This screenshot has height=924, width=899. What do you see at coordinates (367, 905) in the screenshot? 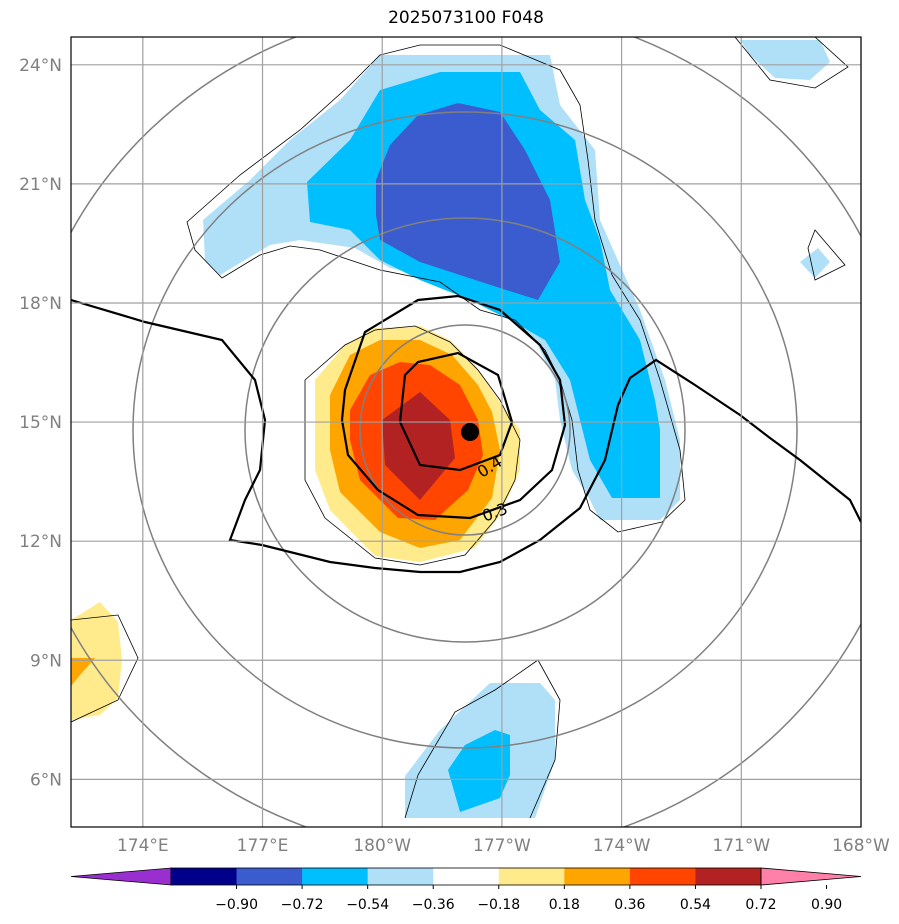
I see `colorbar-tick-label: −0.54` at bounding box center [367, 905].